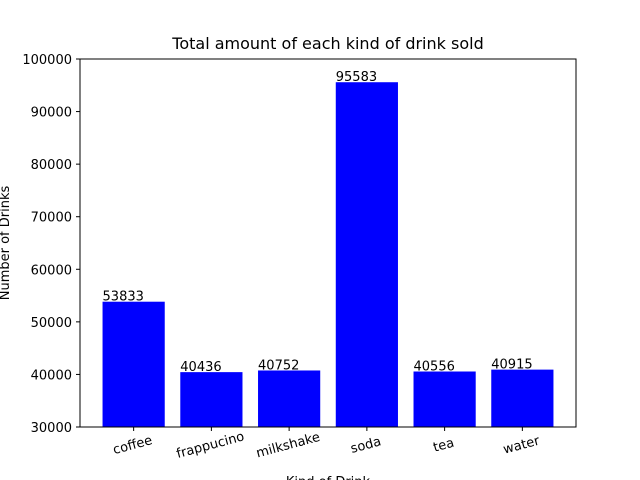 The width and height of the screenshot is (640, 480). I want to click on y-tick-label: 80000, so click(51, 165).